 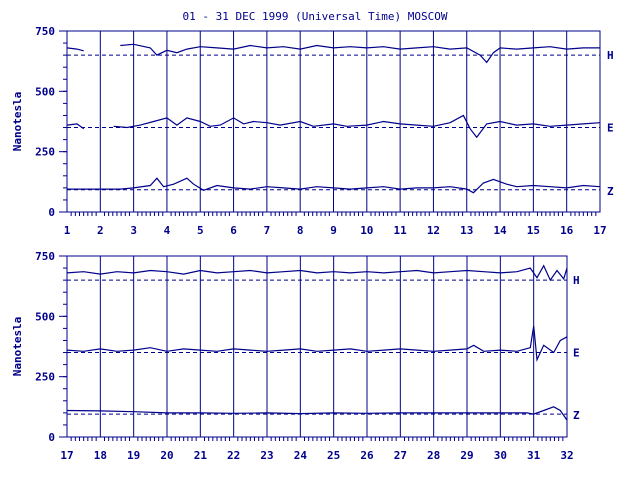 I want to click on chart-title: 01 - 31 DEC 1999 (Universal Time) MOSCOW, so click(x=315, y=16).